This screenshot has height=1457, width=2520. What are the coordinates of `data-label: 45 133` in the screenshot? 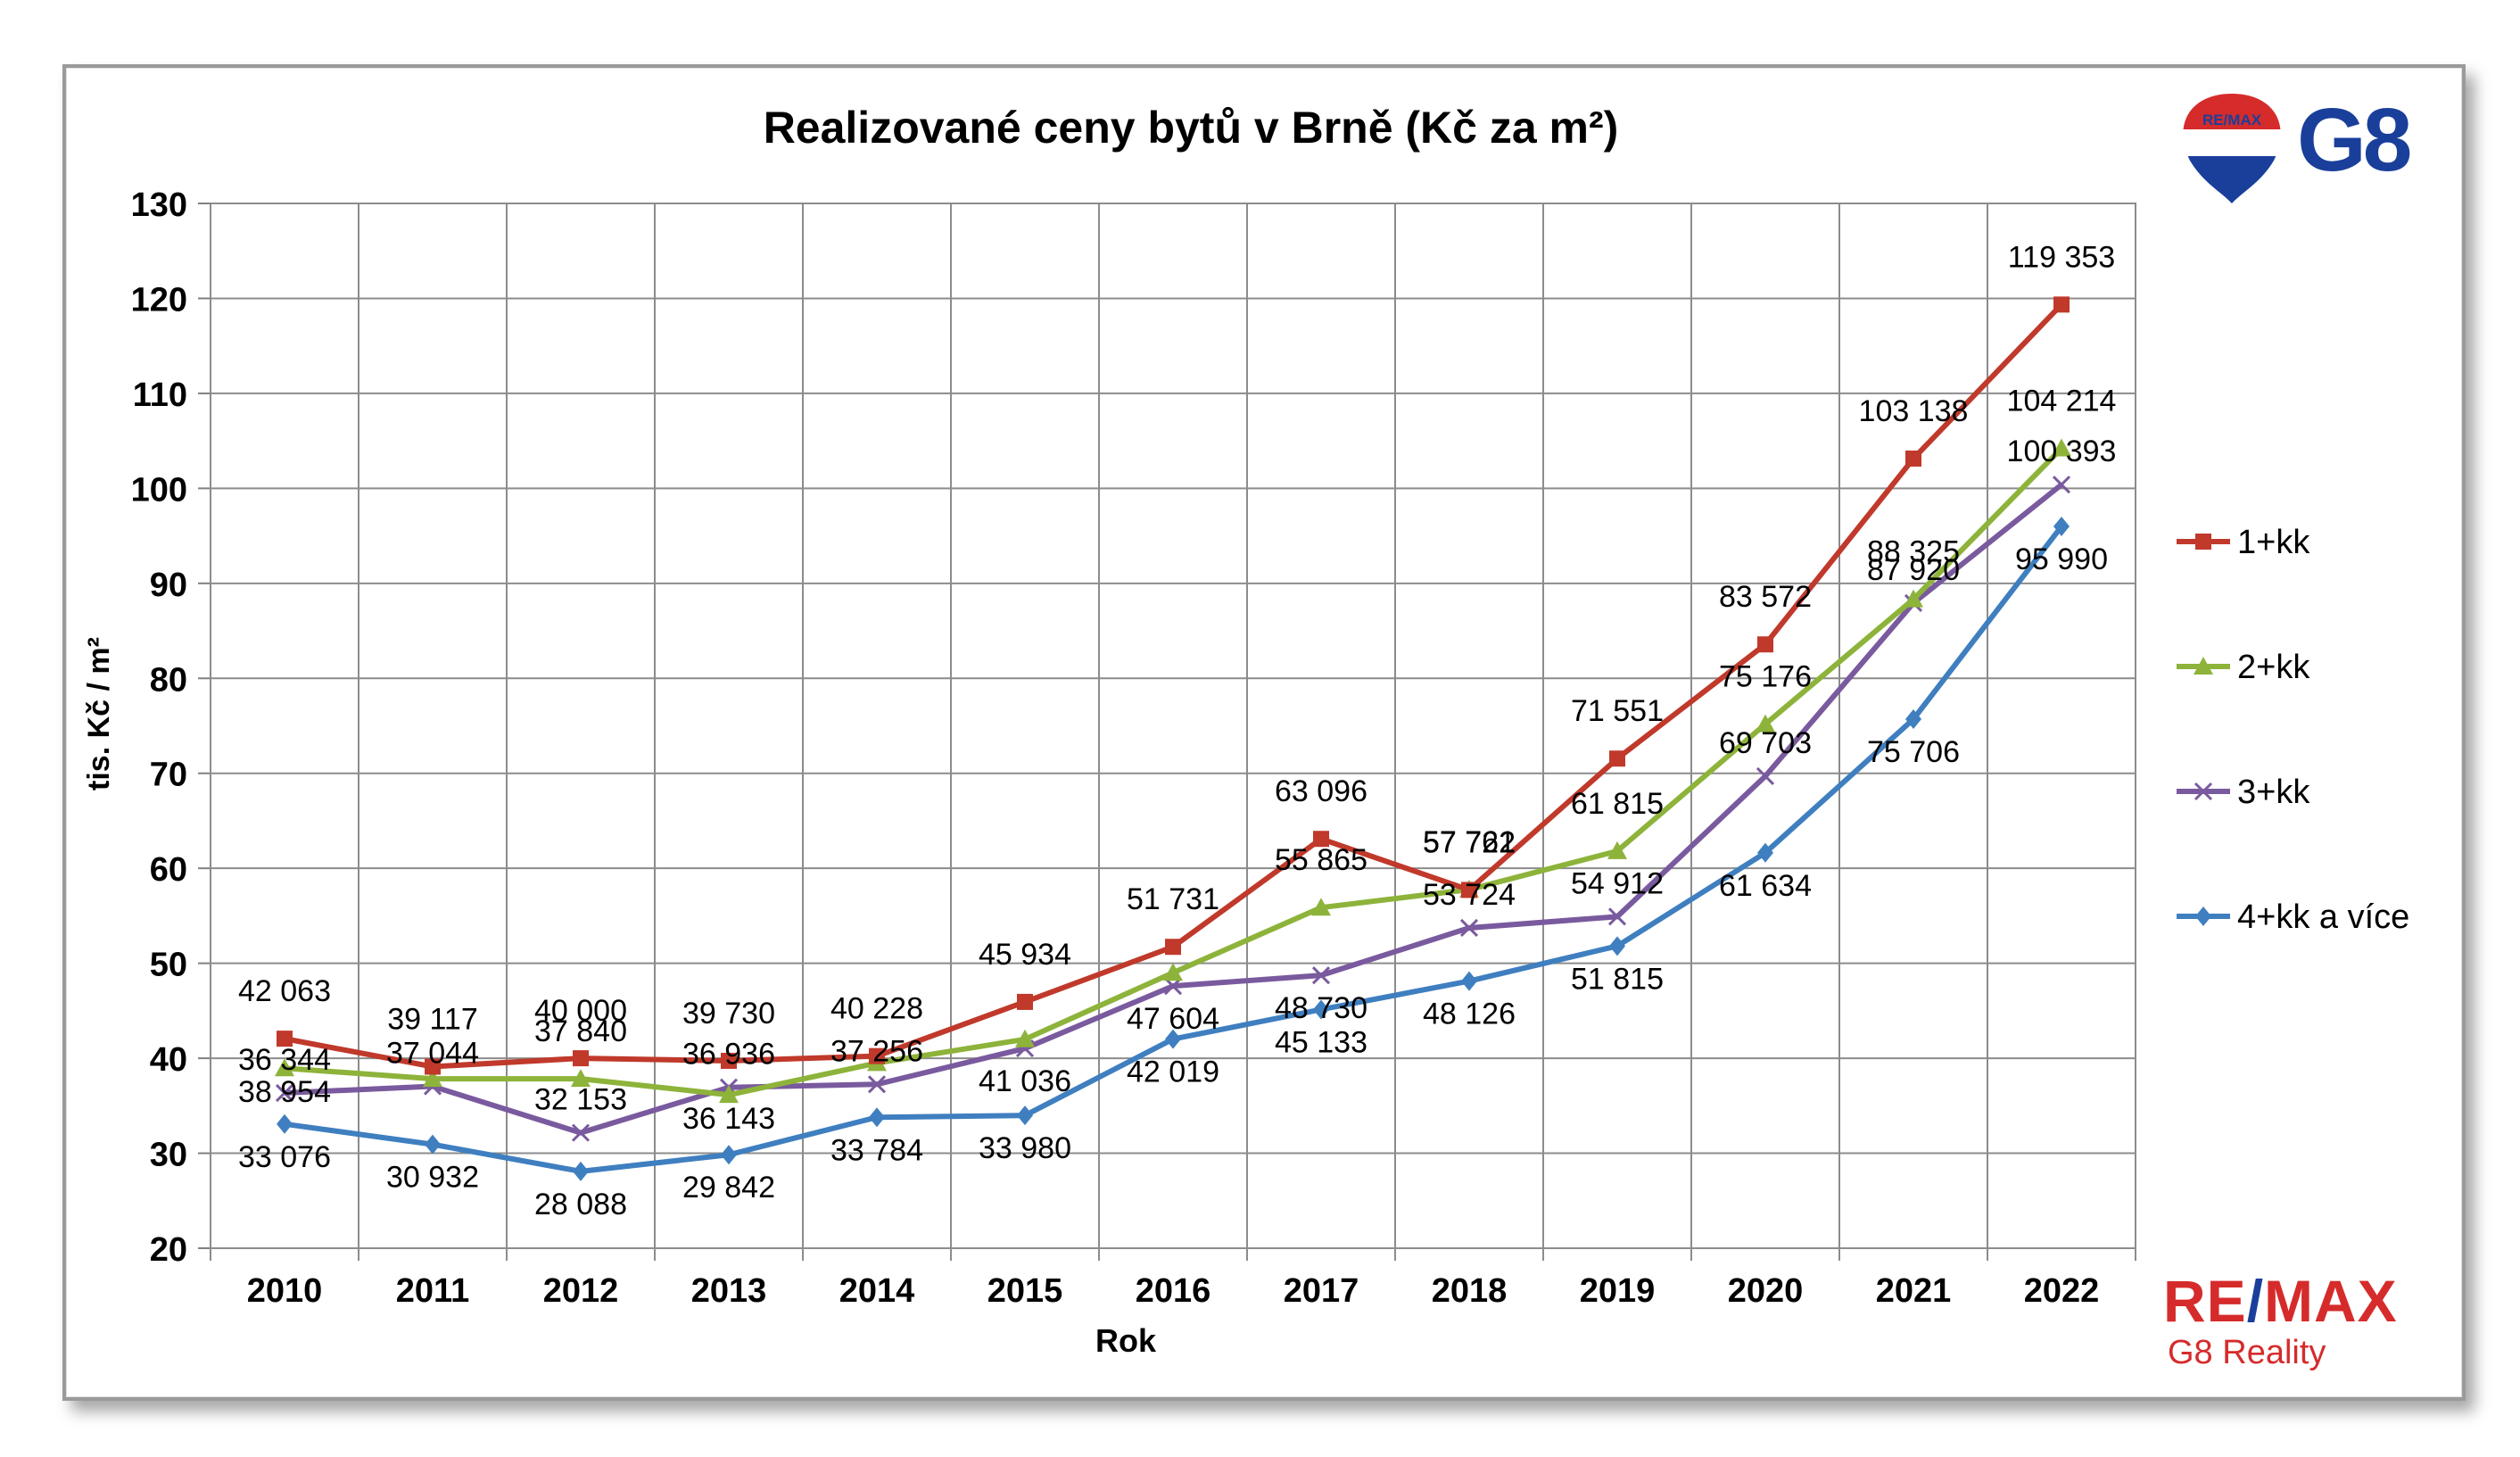 It's located at (1321, 1042).